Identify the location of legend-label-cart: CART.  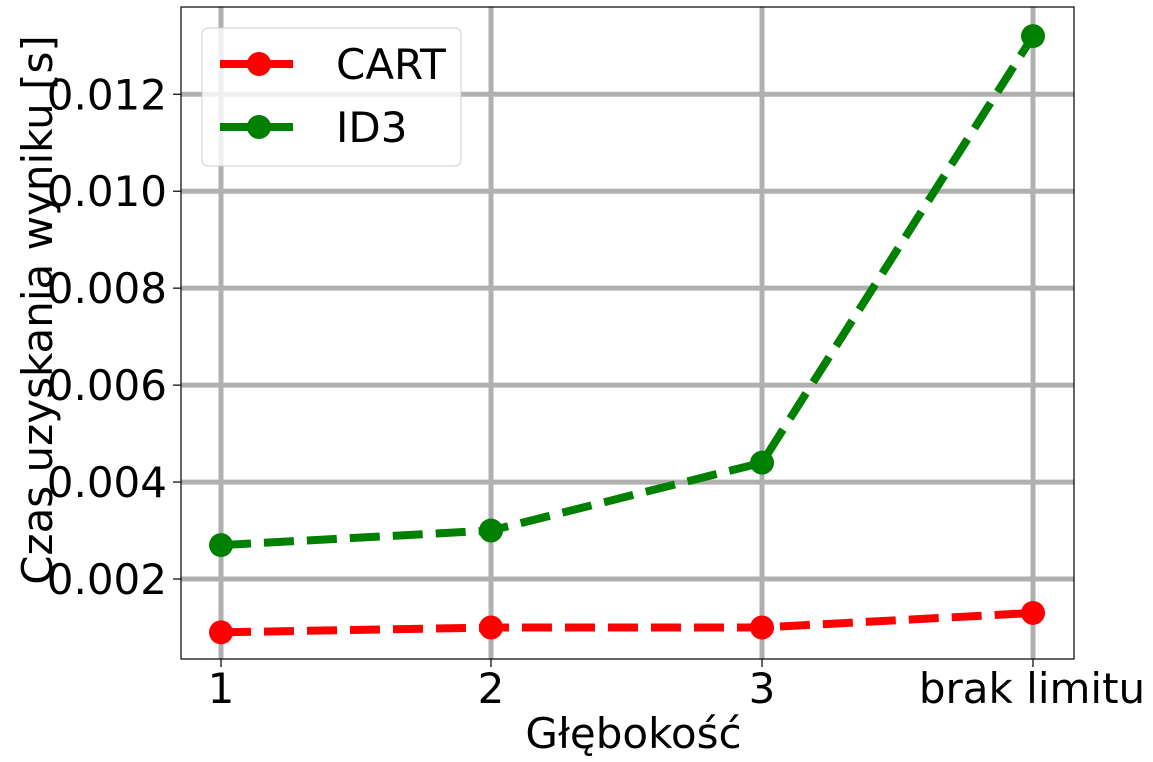
(391, 64).